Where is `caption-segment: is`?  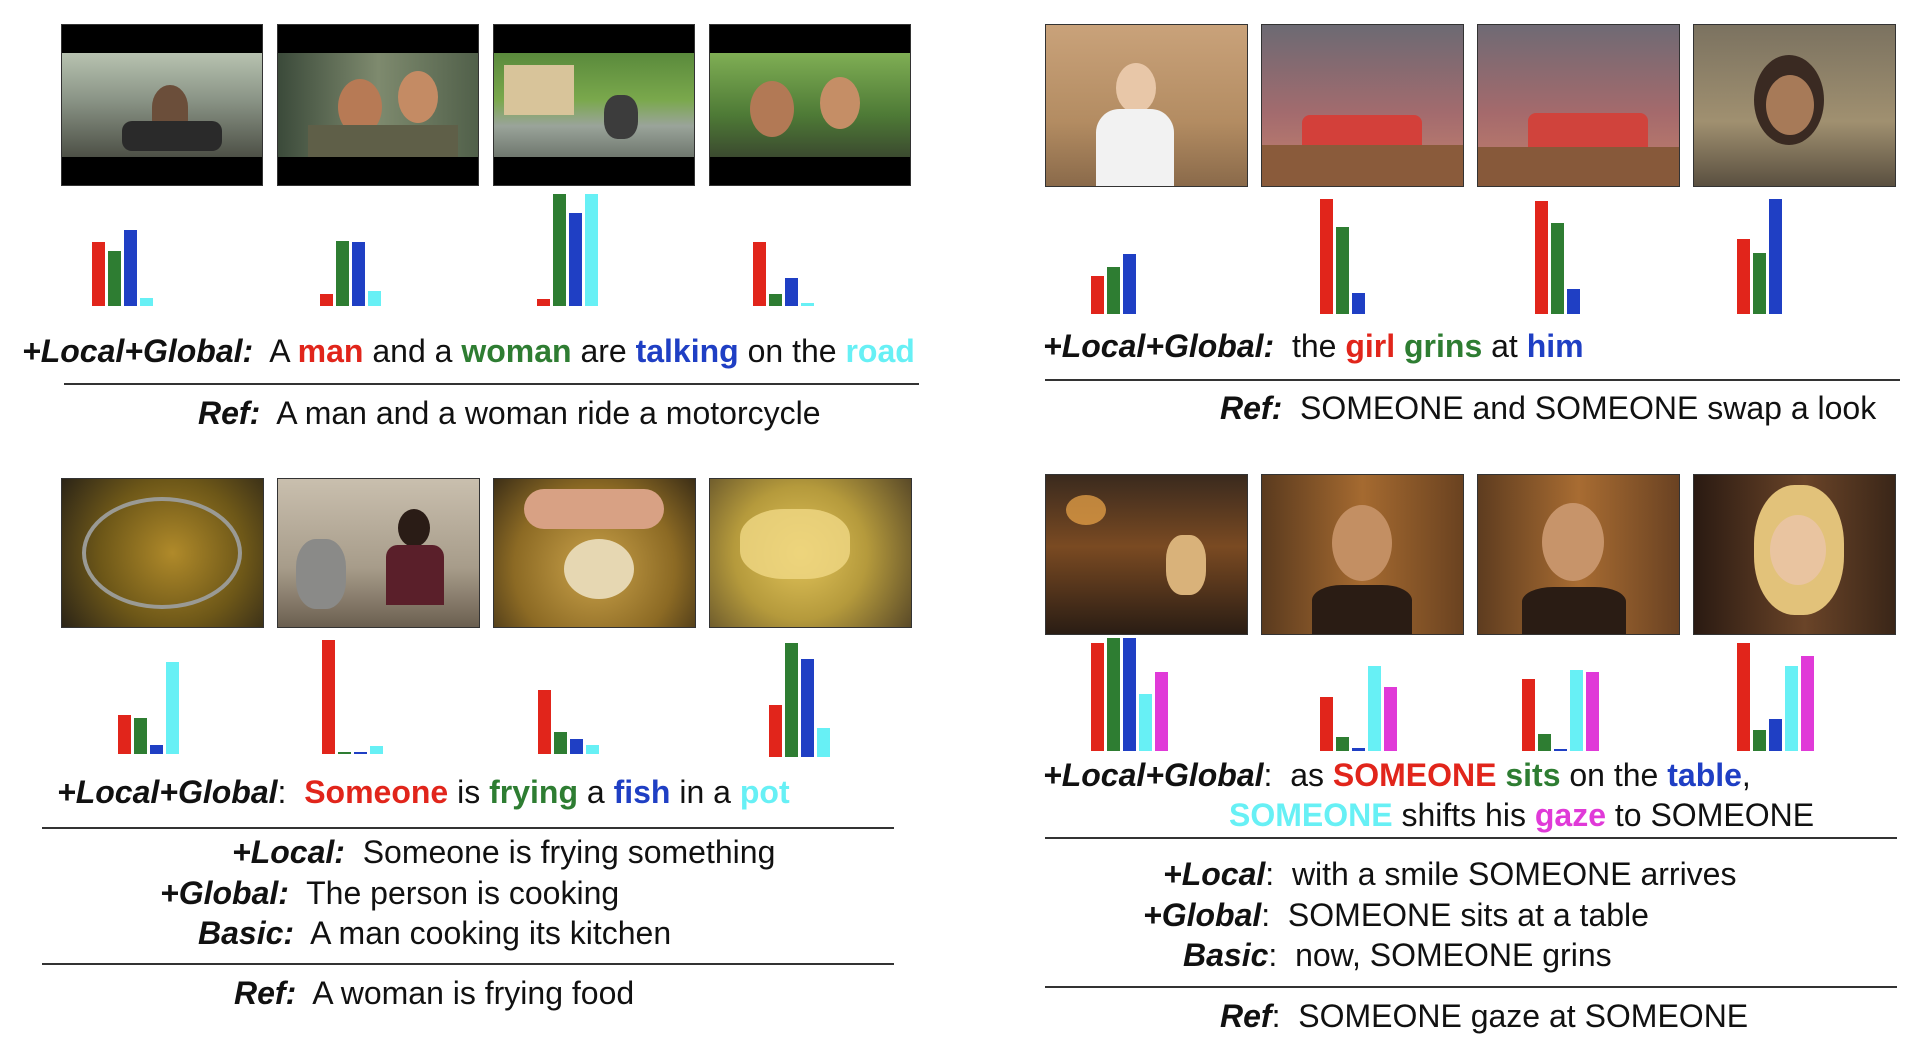
caption-segment: is is located at coordinates (469, 792).